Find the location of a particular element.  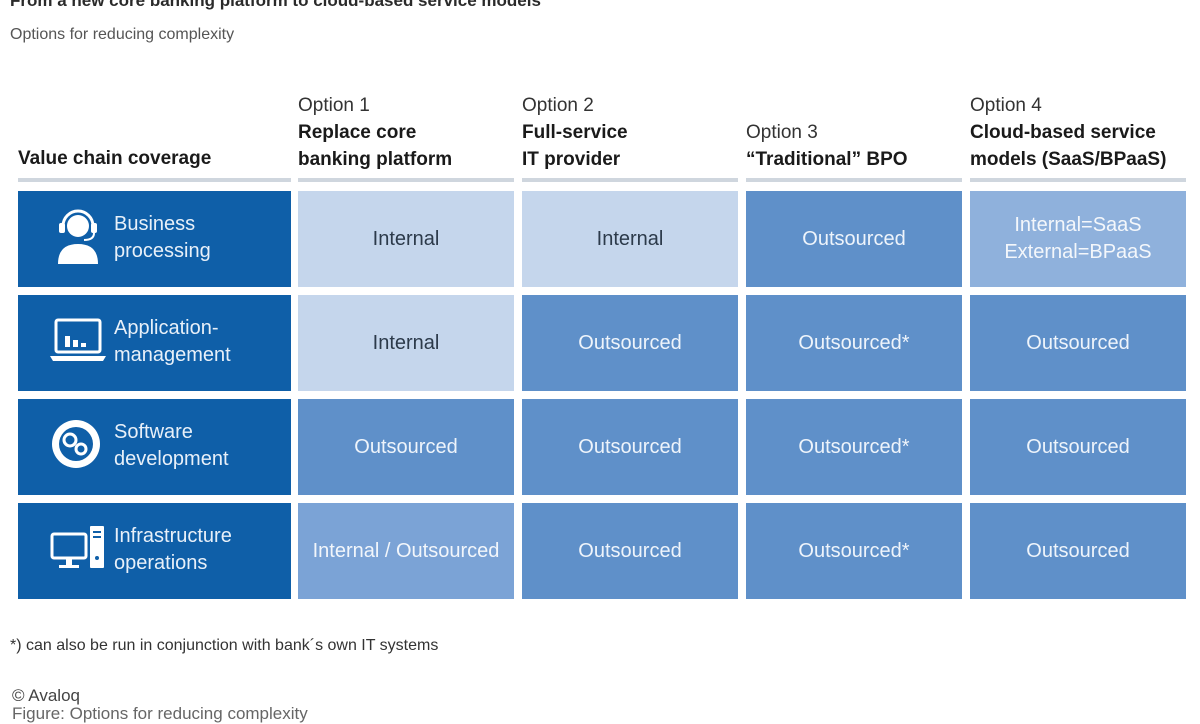

cell-application-option-4: Outsourced is located at coordinates (1078, 343).